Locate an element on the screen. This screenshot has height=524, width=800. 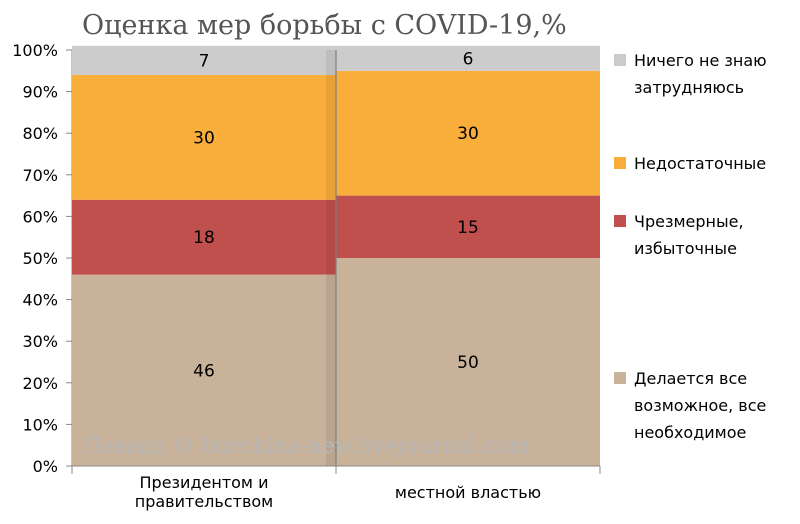
y-tick-label: 90% is located at coordinates (40, 92).